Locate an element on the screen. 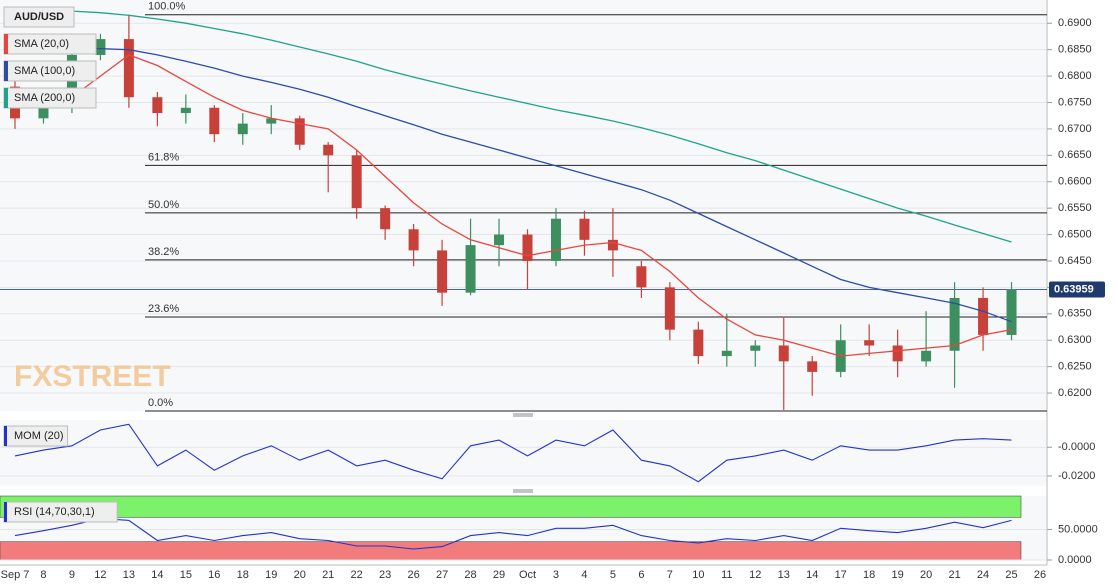 This screenshot has width=1118, height=587. last-price-tag is located at coordinates (1077, 289).